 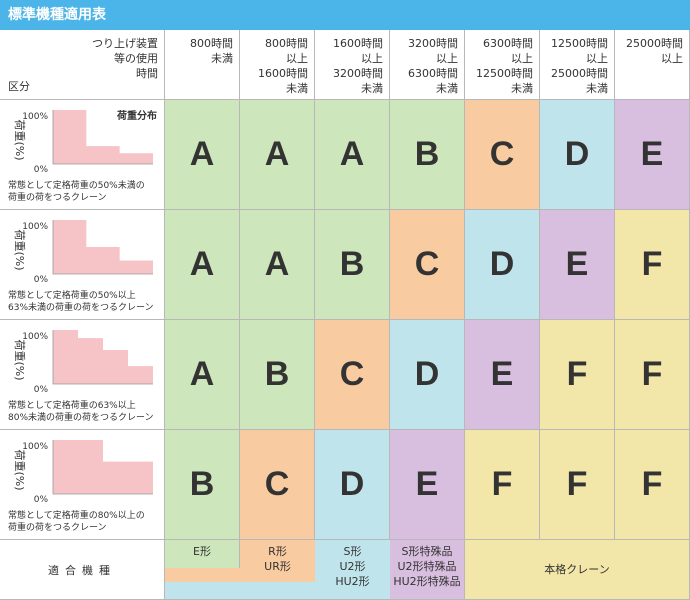 What do you see at coordinates (82, 65) in the screenshot?
I see `header-corner: つり上げ装置等の使用時間区分` at bounding box center [82, 65].